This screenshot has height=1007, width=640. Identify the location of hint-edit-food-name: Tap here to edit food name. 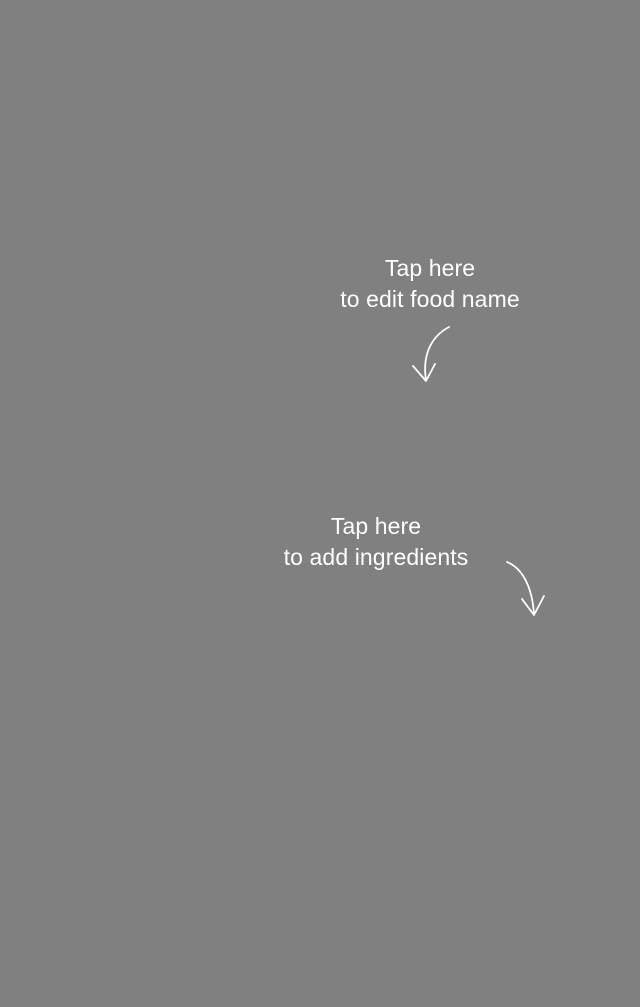
(430, 284).